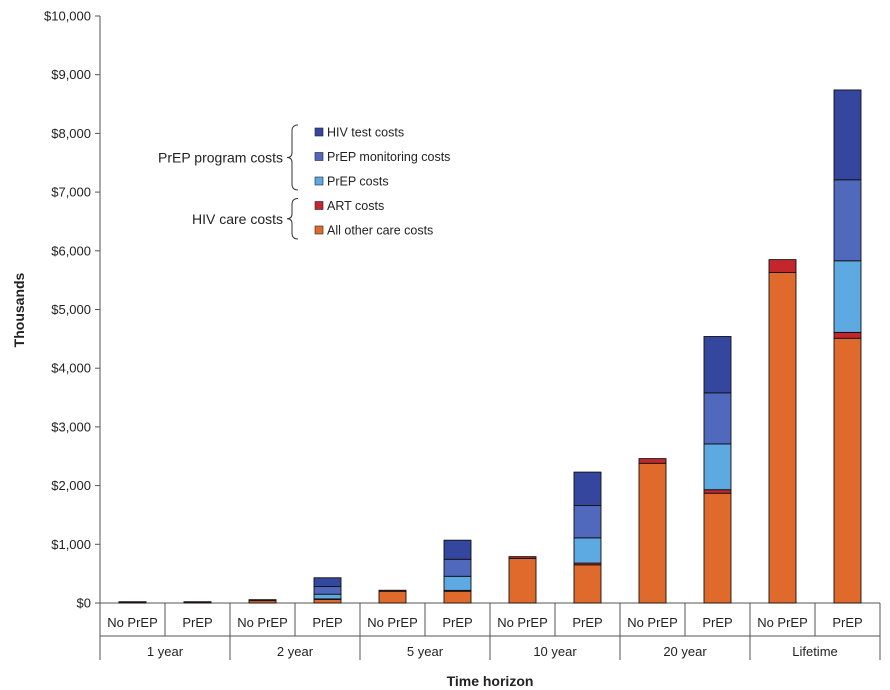 The width and height of the screenshot is (890, 690). I want to click on legend-group-label: PrEP program costs, so click(220, 158).